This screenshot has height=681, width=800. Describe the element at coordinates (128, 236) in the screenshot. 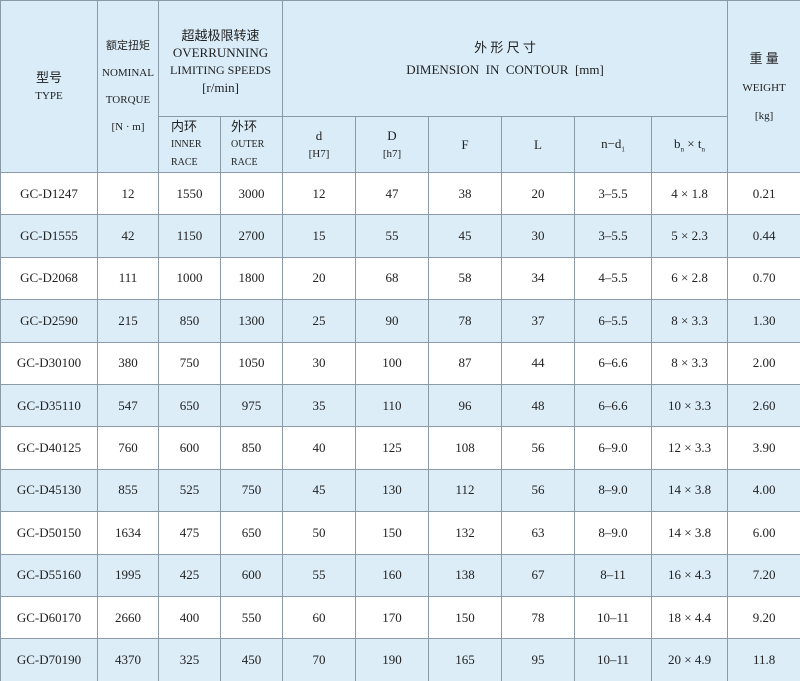

I see `value-cell: 42` at that location.